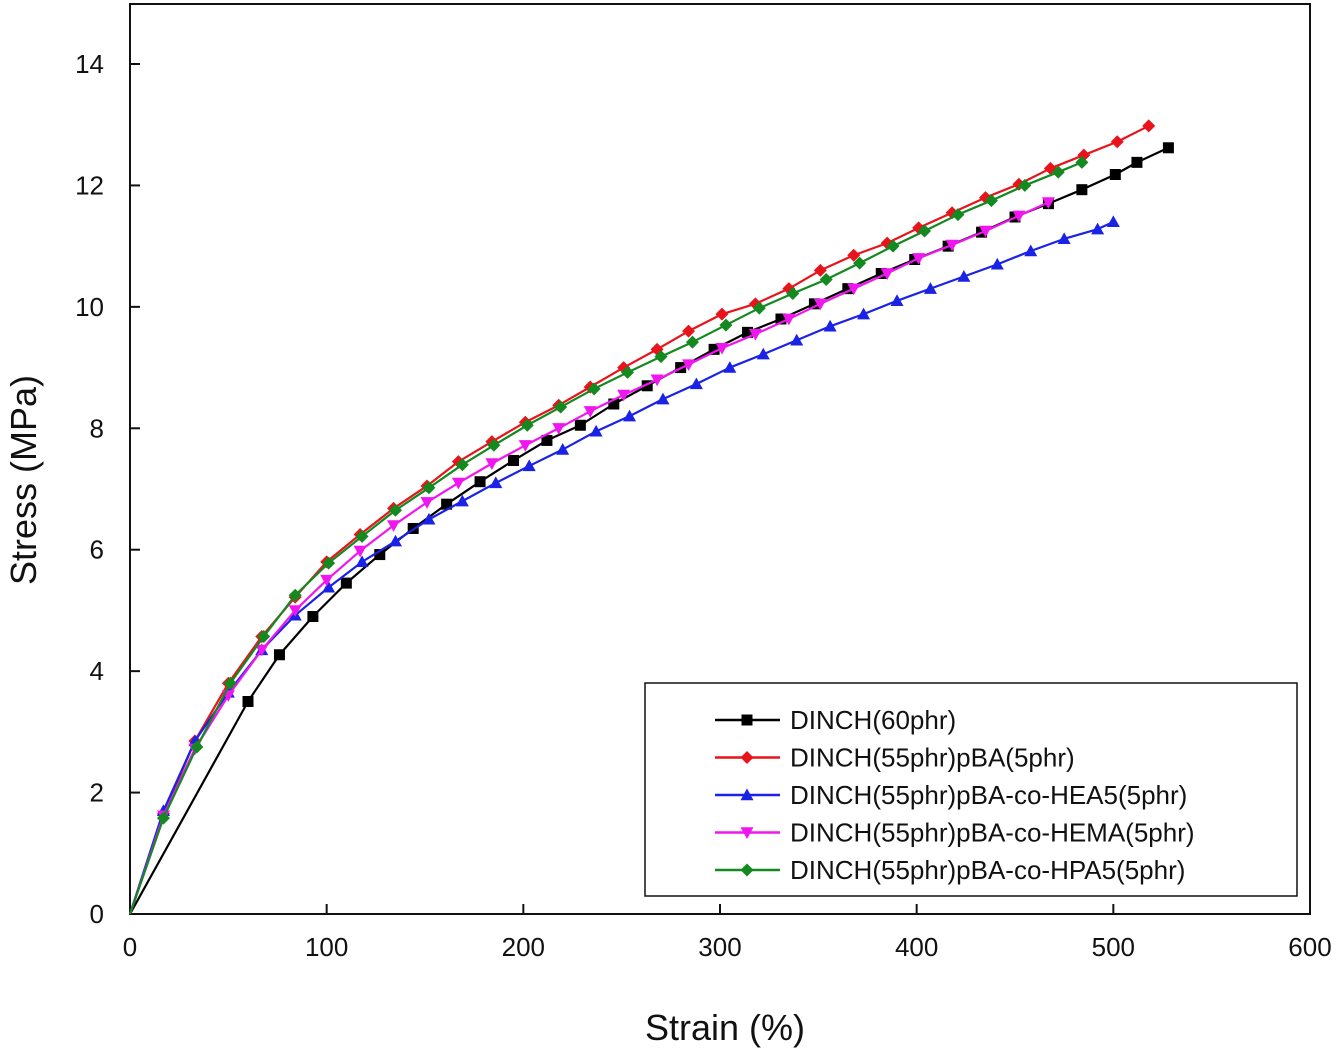 The image size is (1339, 1050). What do you see at coordinates (523, 947) in the screenshot?
I see `x-tick-label-200: 200` at bounding box center [523, 947].